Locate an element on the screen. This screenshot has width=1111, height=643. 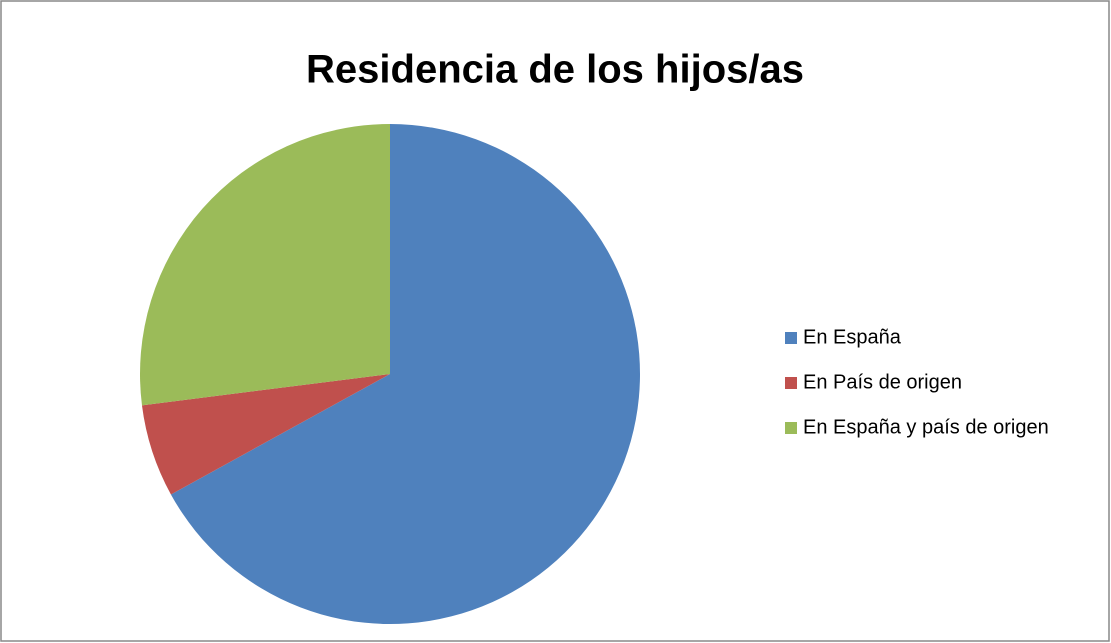
chart-title: Residencia de los hijos/as is located at coordinates (555, 70).